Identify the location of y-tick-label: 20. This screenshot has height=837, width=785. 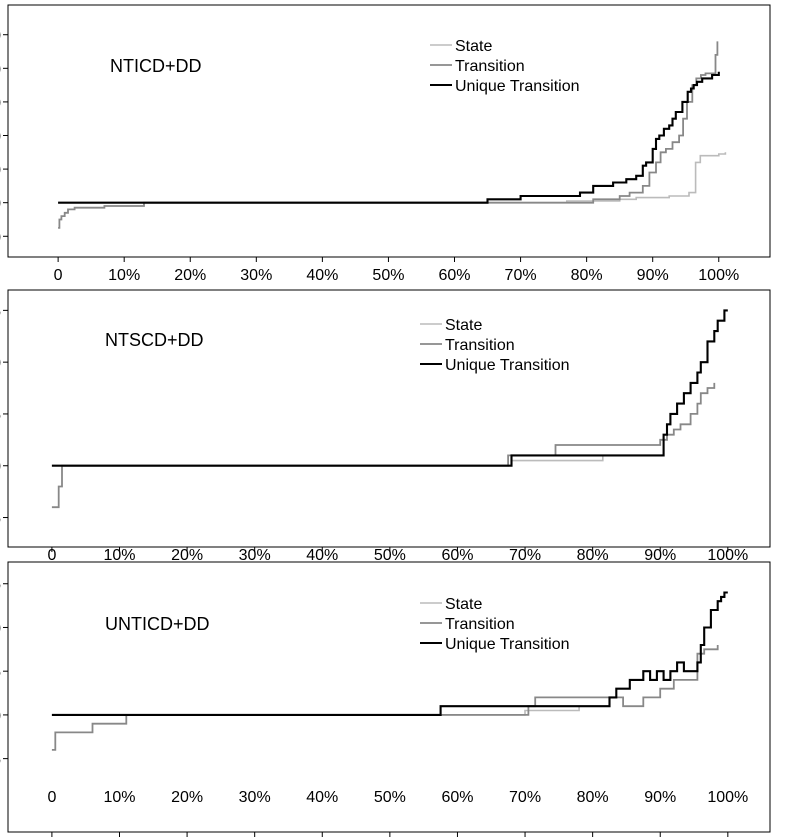
(0, 137).